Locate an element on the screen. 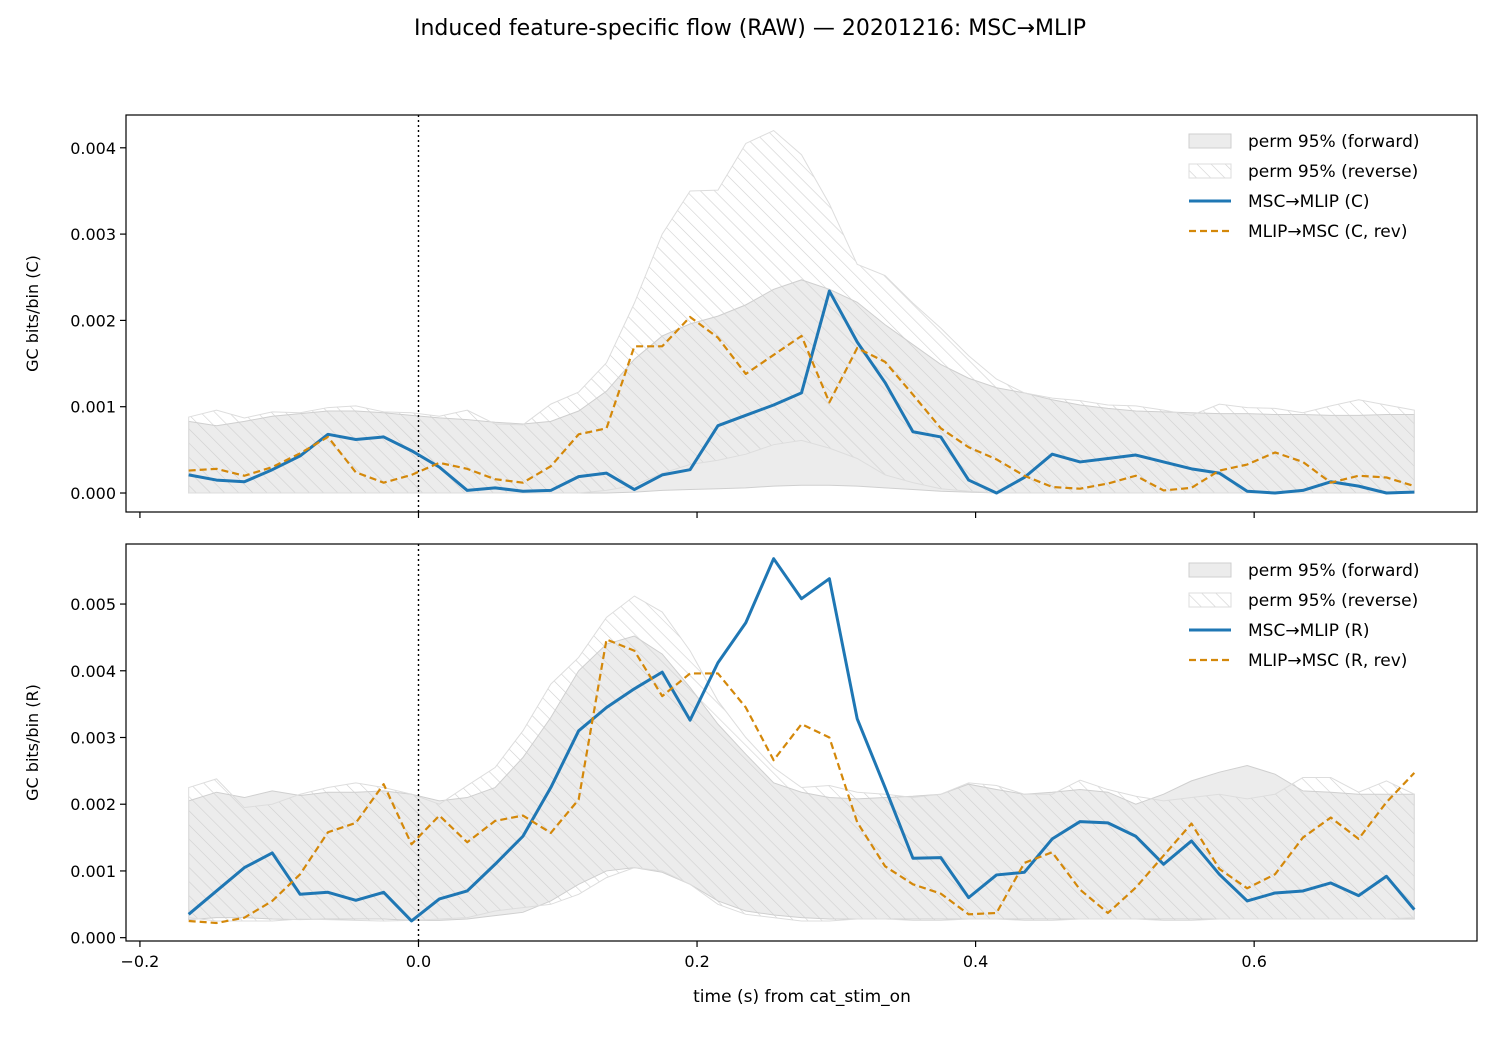 This screenshot has width=1500, height=1054. legend-label: MLIP→MSC (C, rev) is located at coordinates (1327, 232).